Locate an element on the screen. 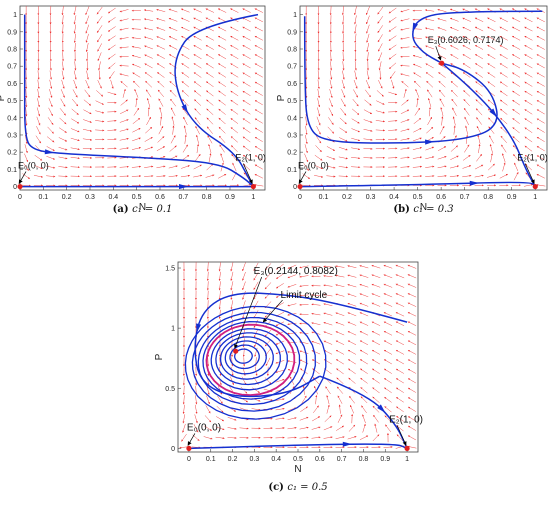  point-pointer is located at coordinates (401, 435).